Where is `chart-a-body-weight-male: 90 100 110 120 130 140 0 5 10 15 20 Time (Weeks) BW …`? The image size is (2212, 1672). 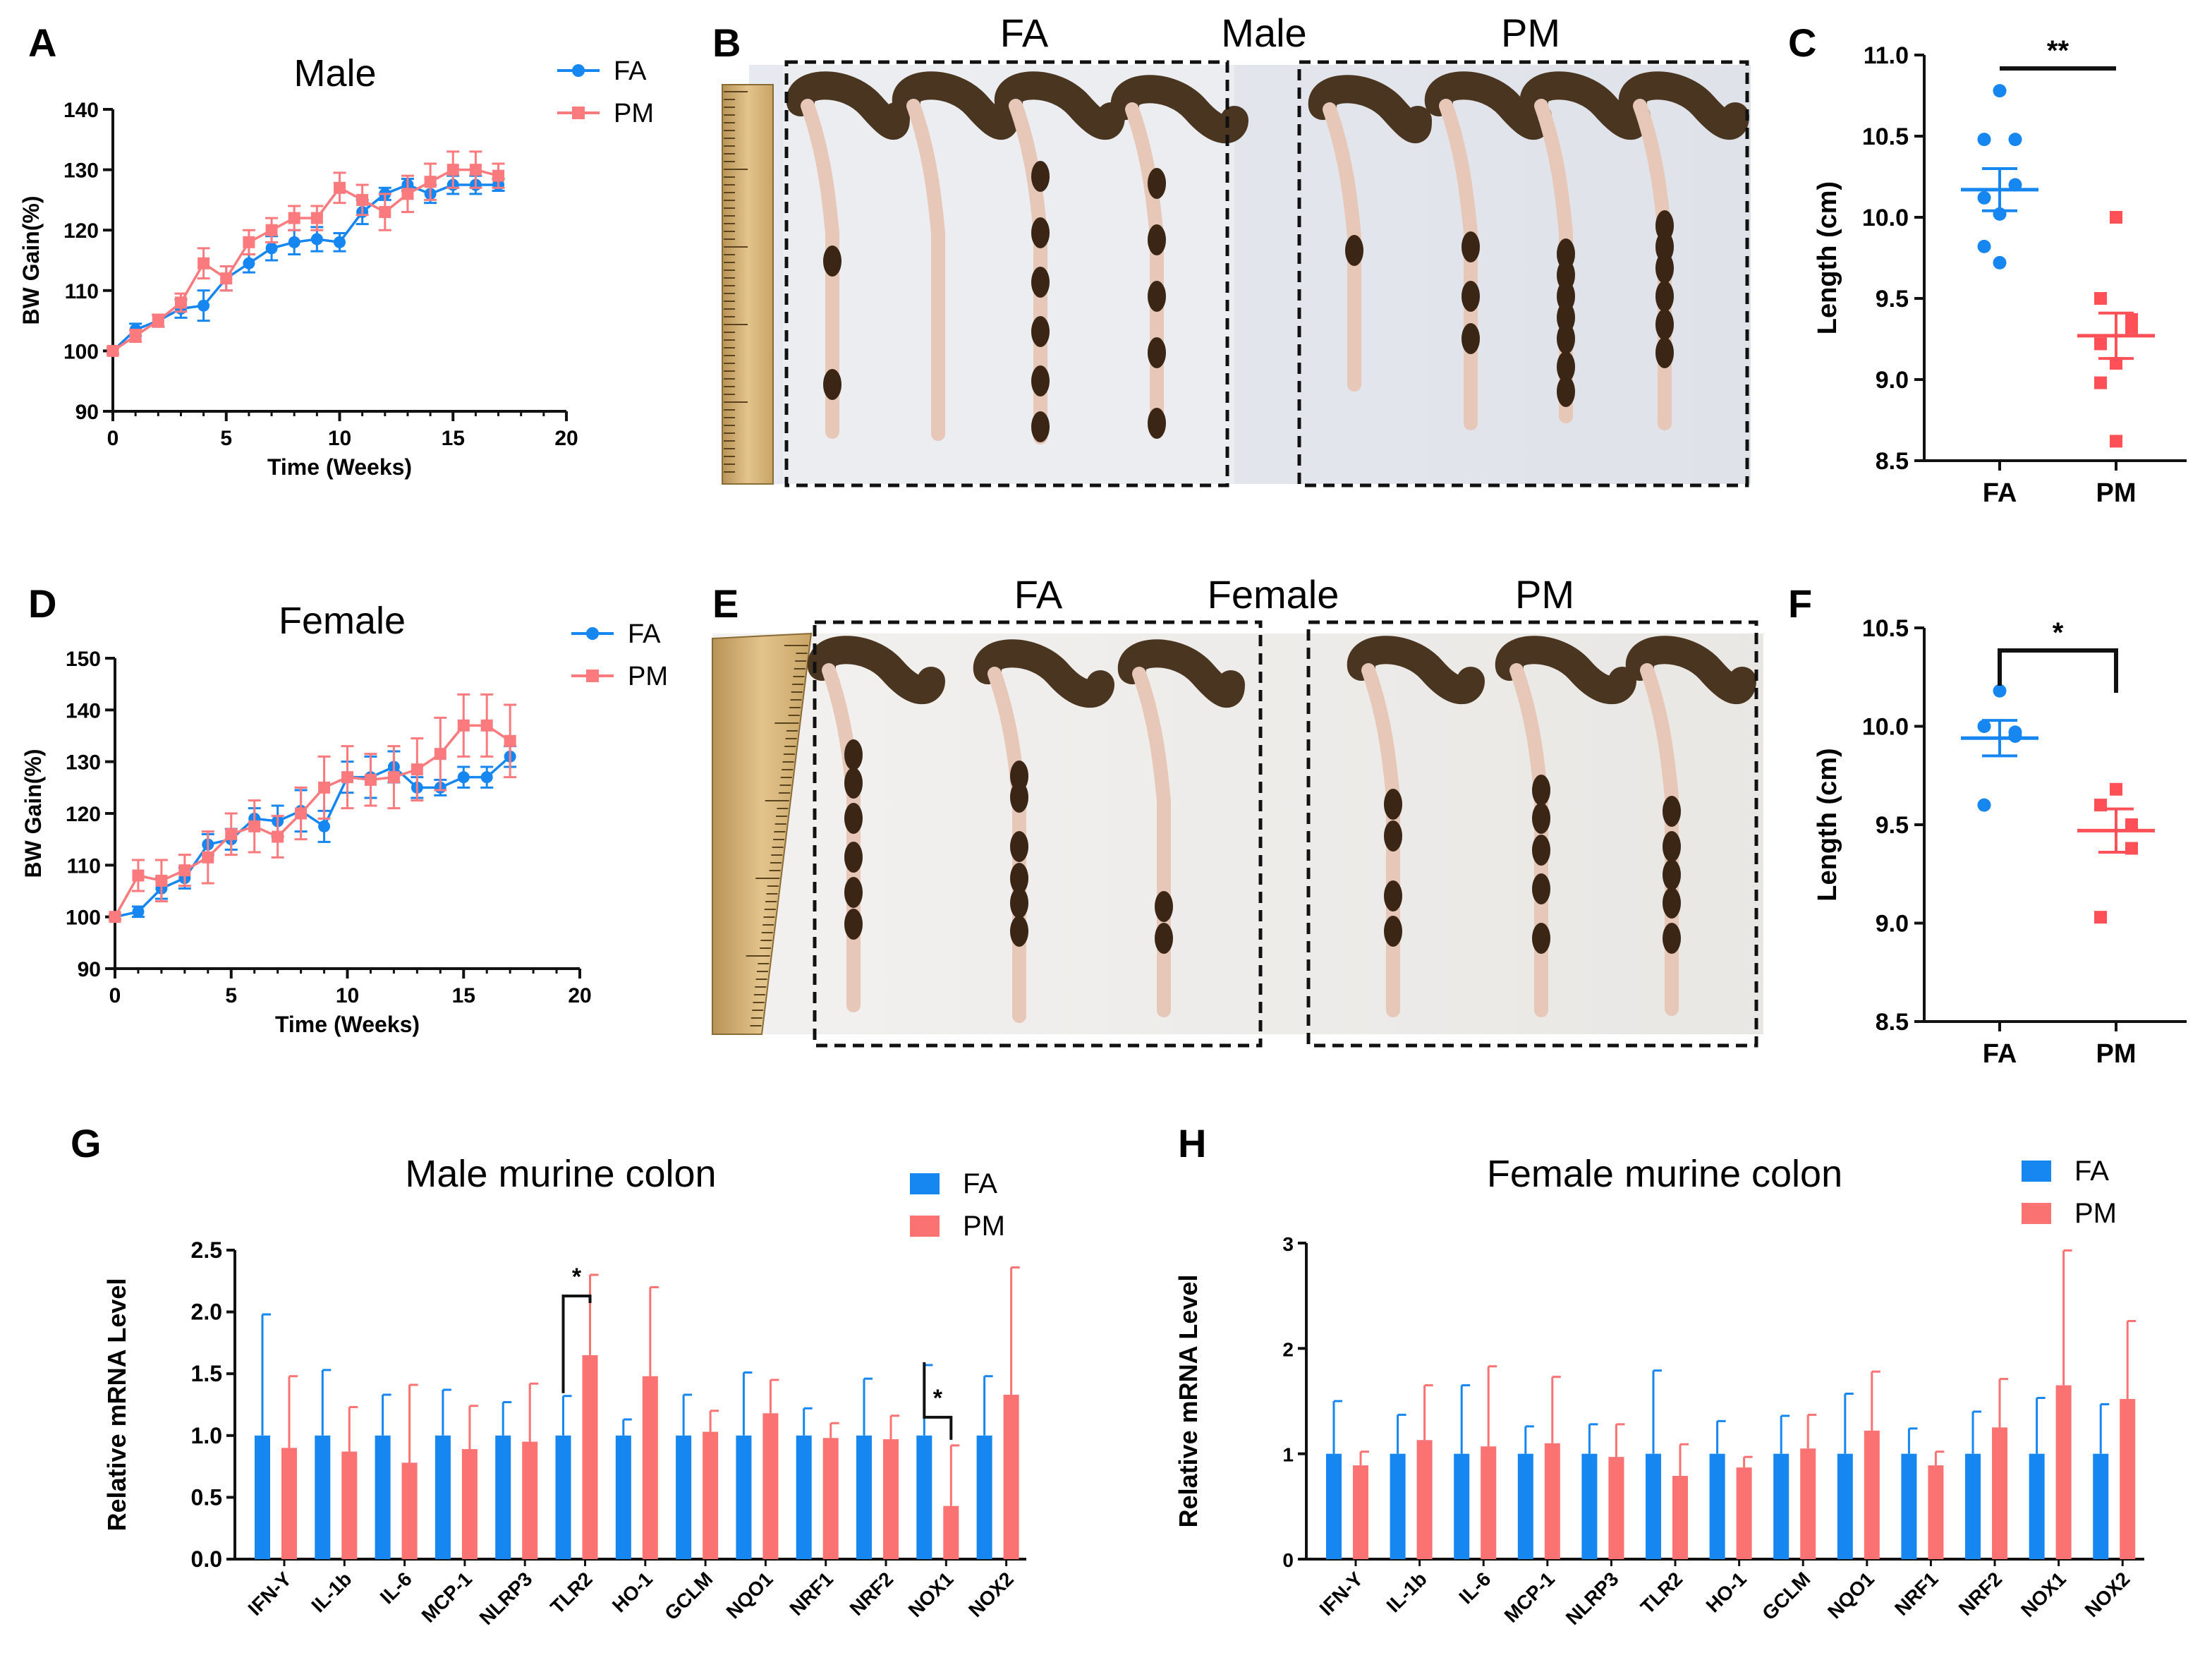 chart-a-body-weight-male: 90 100 110 120 130 140 0 5 10 15 20 Time (Weeks) BW … is located at coordinates (336, 268).